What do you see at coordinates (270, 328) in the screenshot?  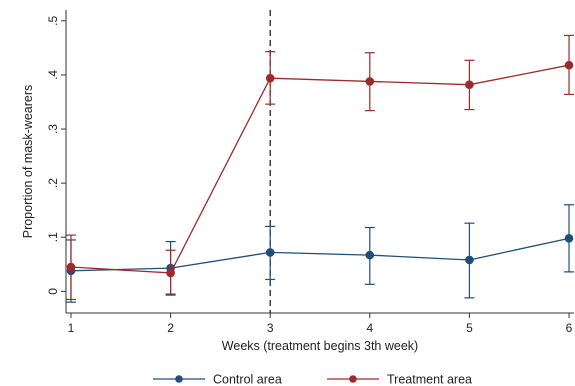 I see `x-tick-label: 3` at bounding box center [270, 328].